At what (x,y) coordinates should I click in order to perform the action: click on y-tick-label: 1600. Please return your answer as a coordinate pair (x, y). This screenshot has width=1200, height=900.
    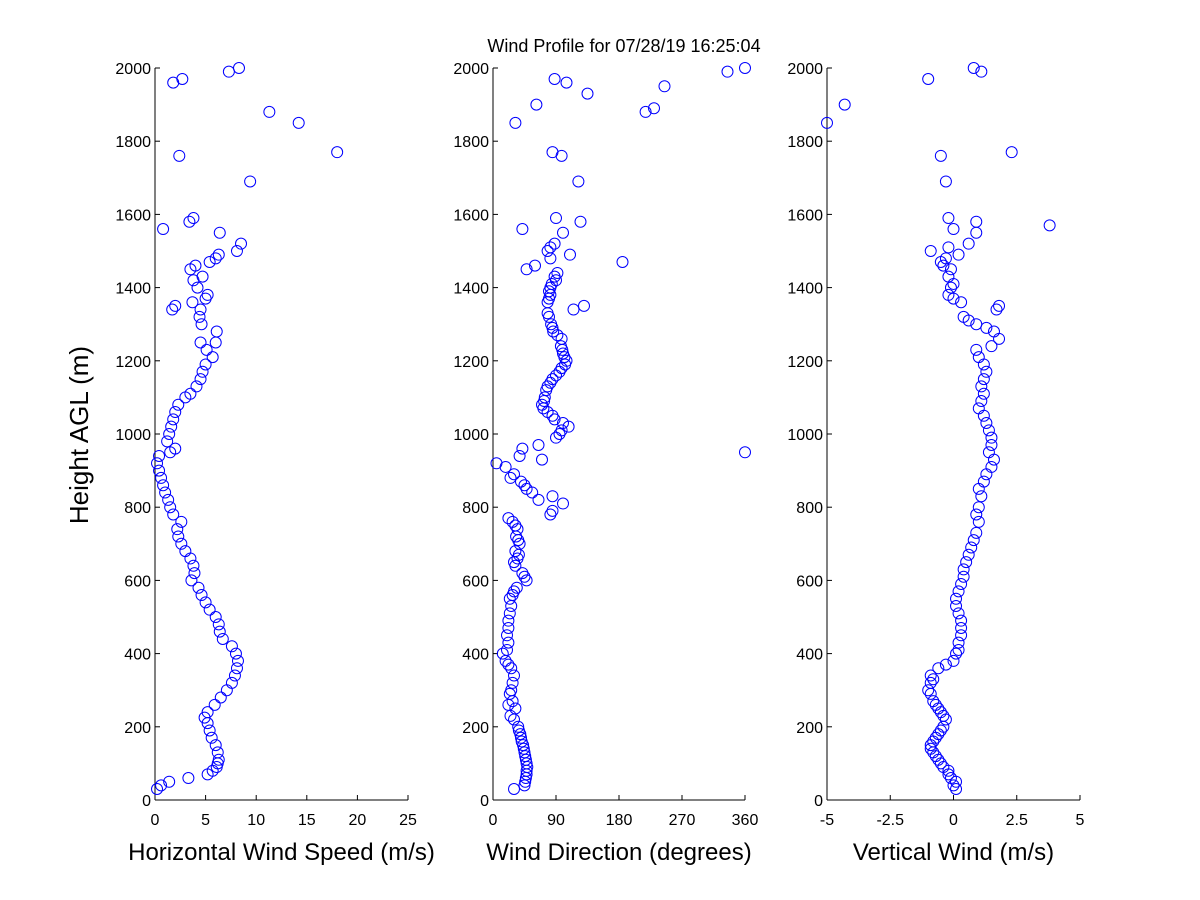
    Looking at the image, I should click on (805, 215).